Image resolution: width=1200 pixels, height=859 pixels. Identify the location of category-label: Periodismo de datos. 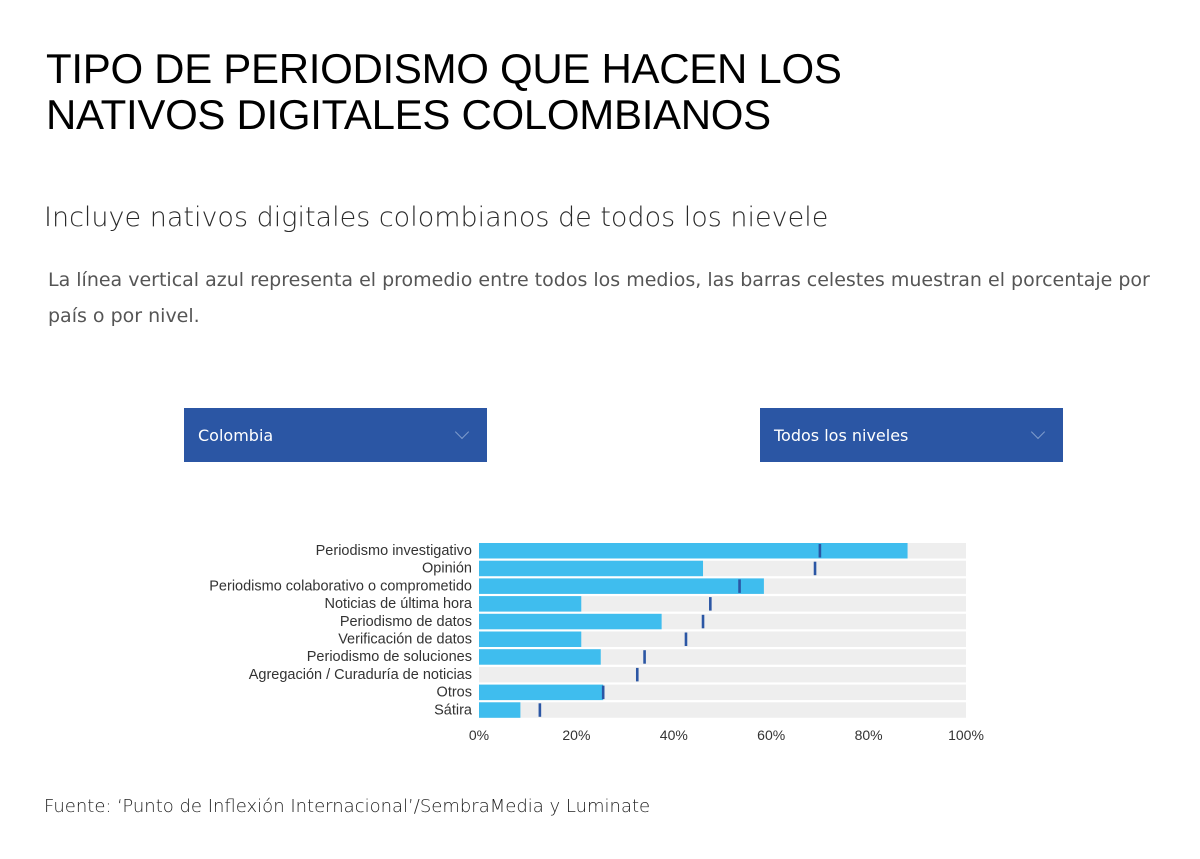
(406, 622).